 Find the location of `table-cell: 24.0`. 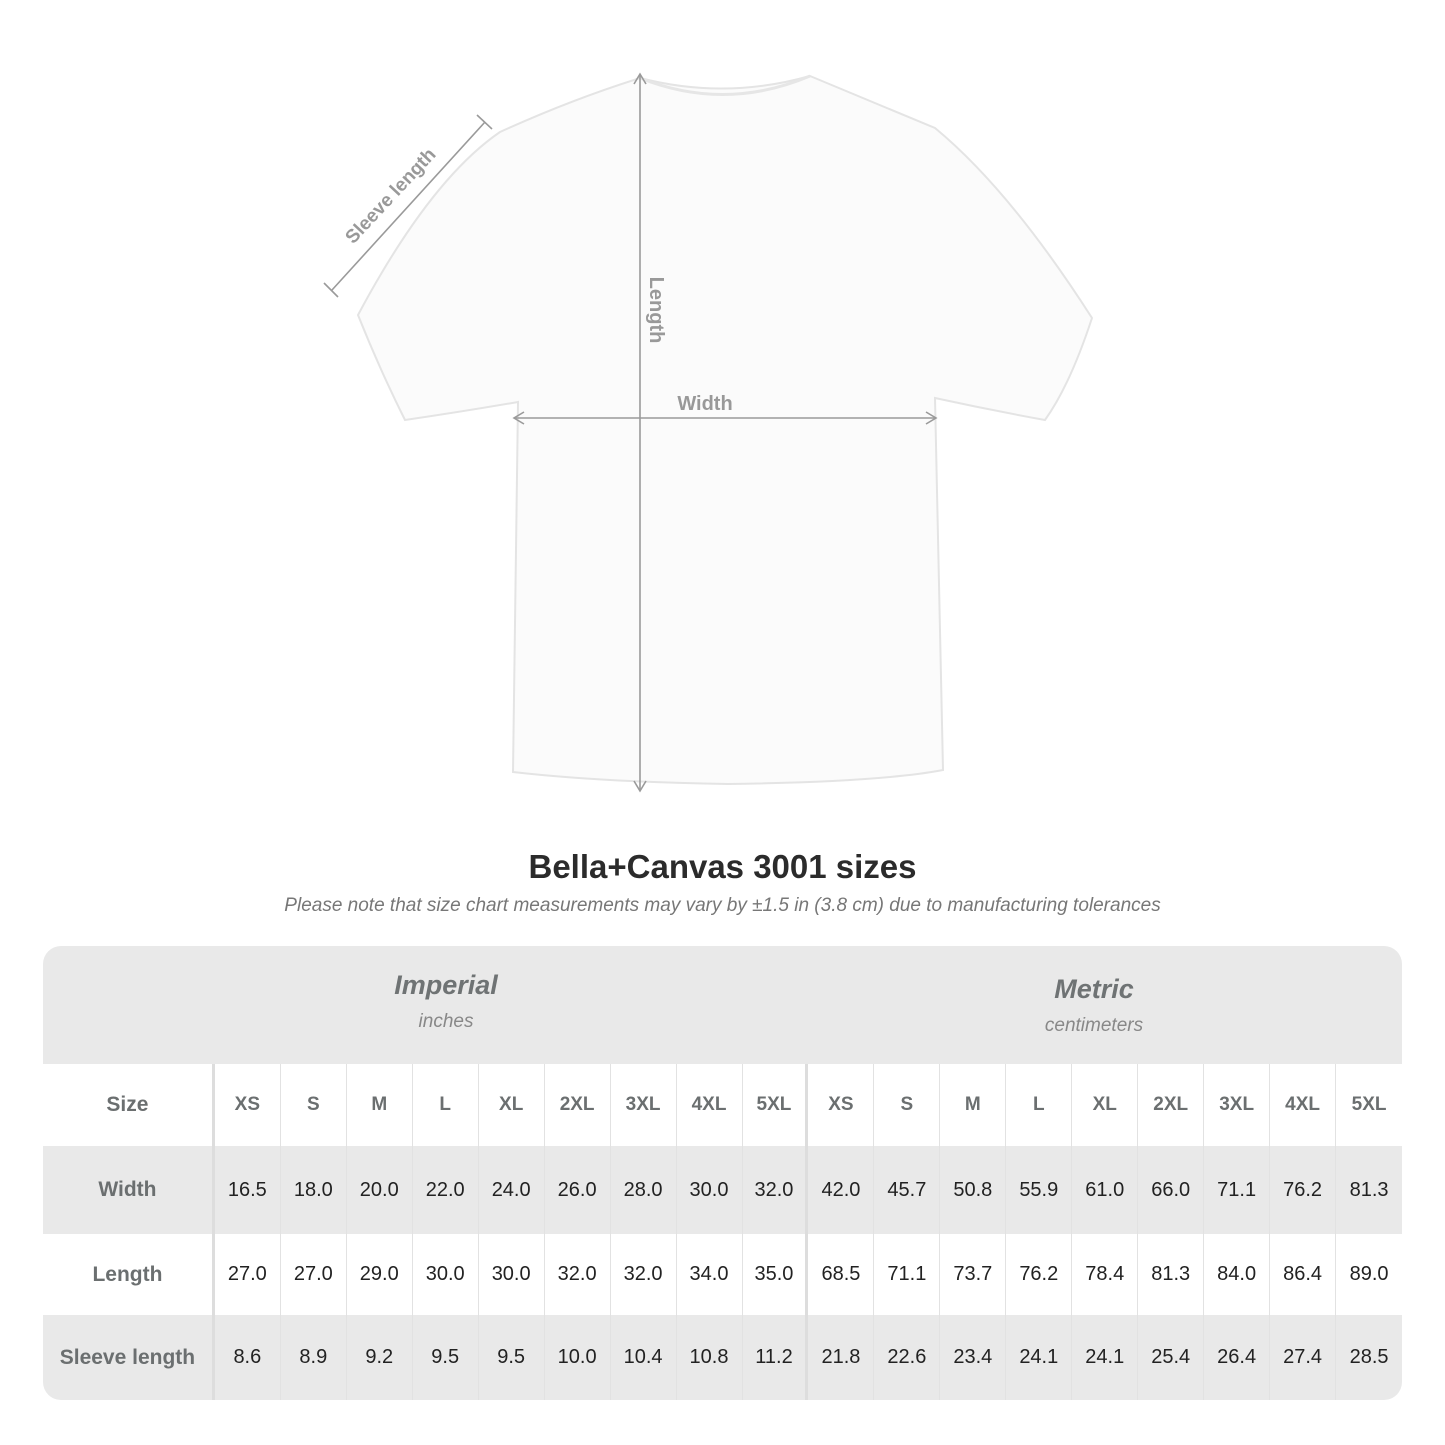

table-cell: 24.0 is located at coordinates (512, 1190).